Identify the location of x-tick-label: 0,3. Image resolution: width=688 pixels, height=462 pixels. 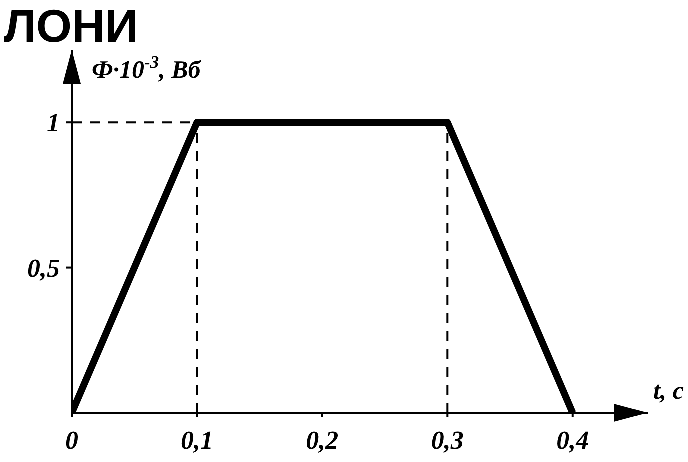
(447, 440).